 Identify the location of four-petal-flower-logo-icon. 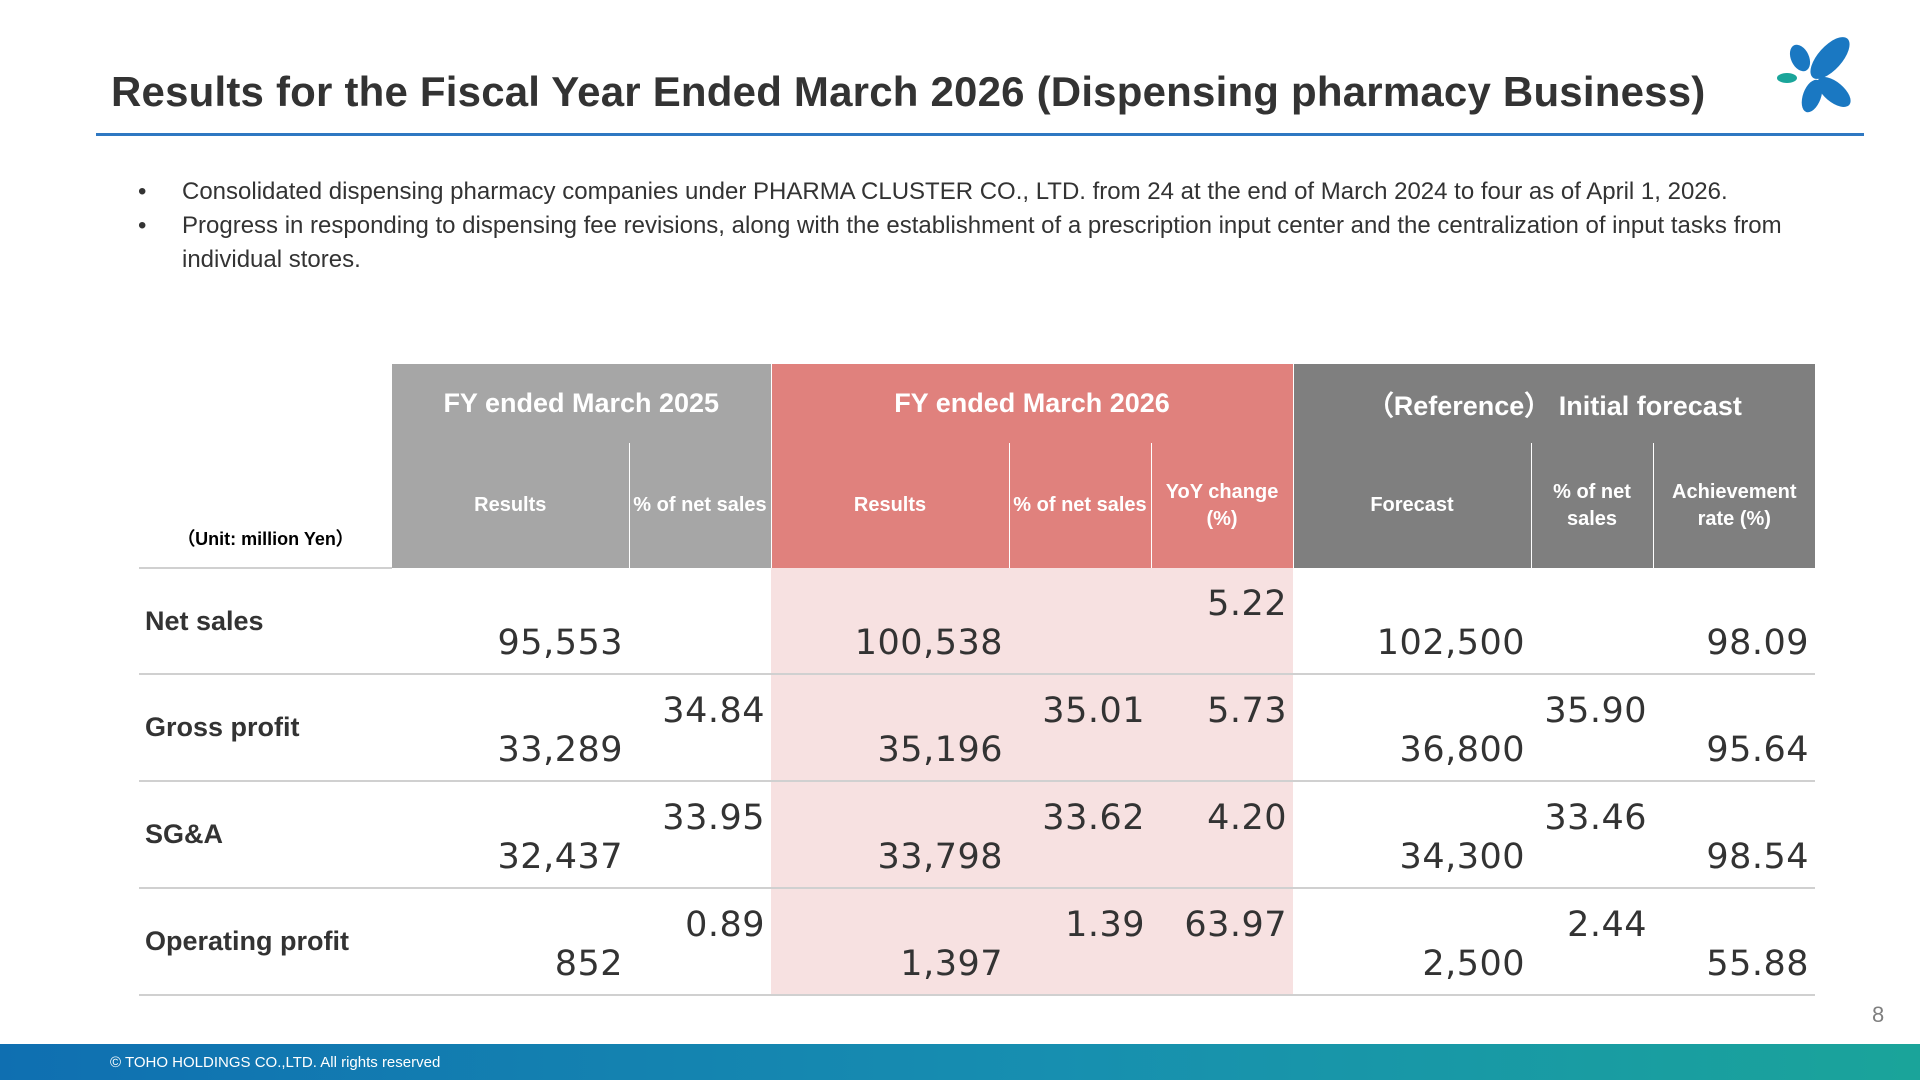
(1814, 75).